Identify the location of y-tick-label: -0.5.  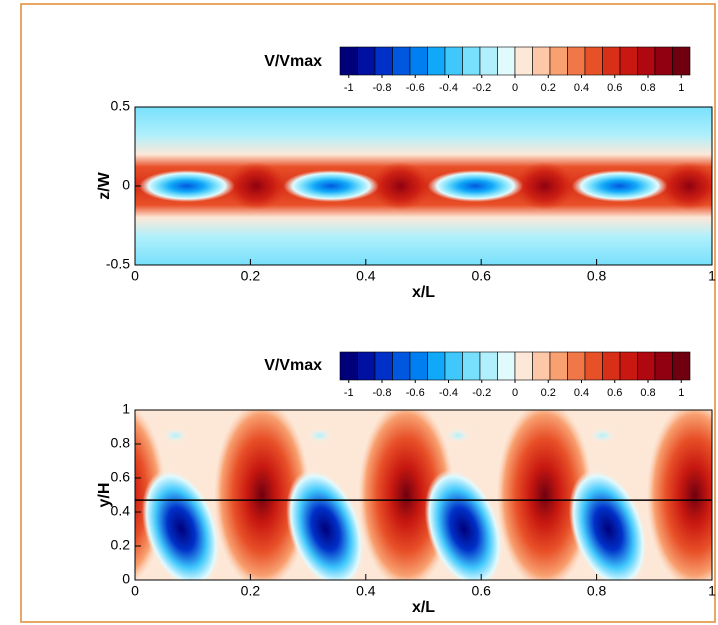
(118, 264).